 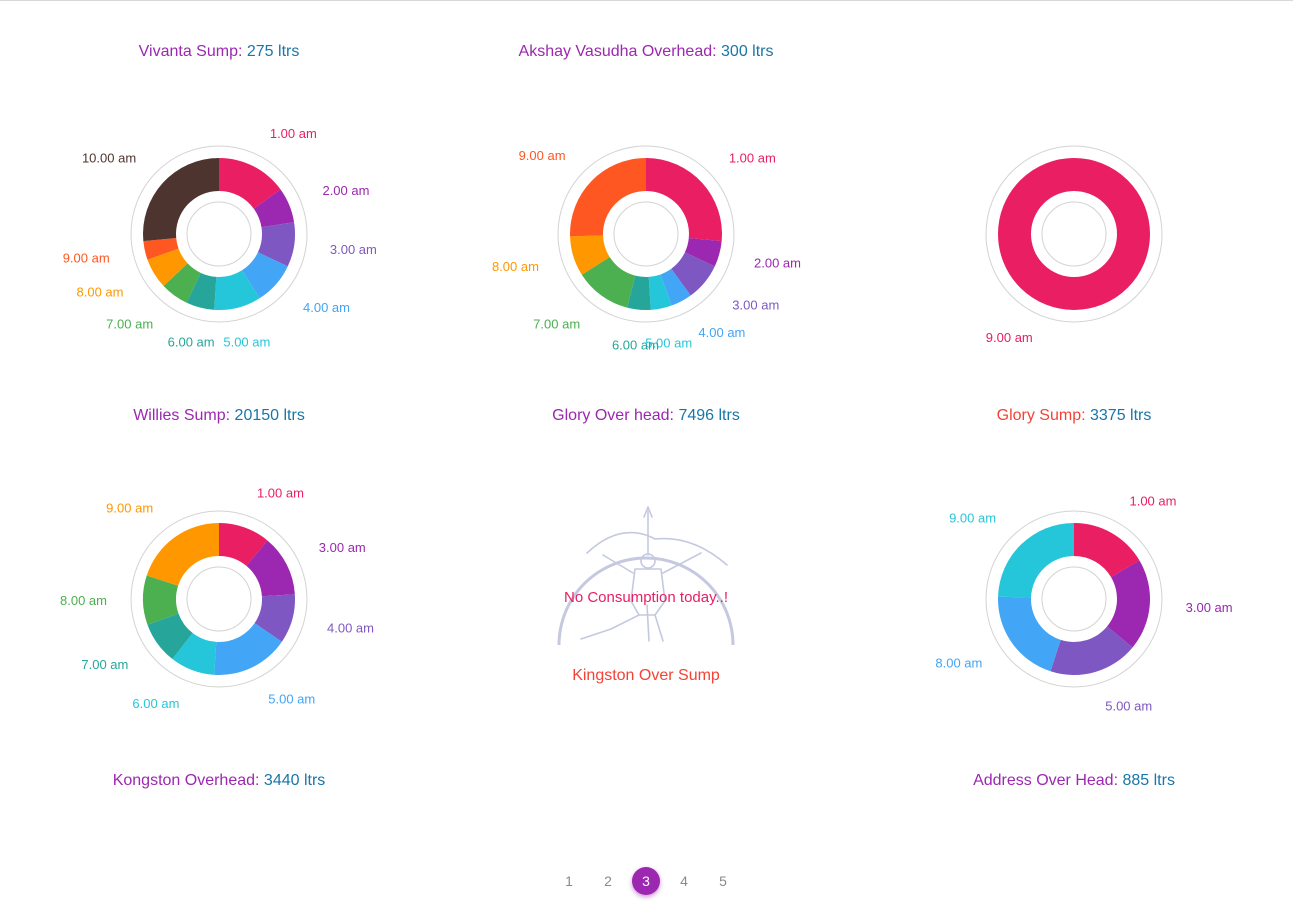 I want to click on chart-title-willies-sump: Willies Sump: 20150 ltrs, so click(x=219, y=415).